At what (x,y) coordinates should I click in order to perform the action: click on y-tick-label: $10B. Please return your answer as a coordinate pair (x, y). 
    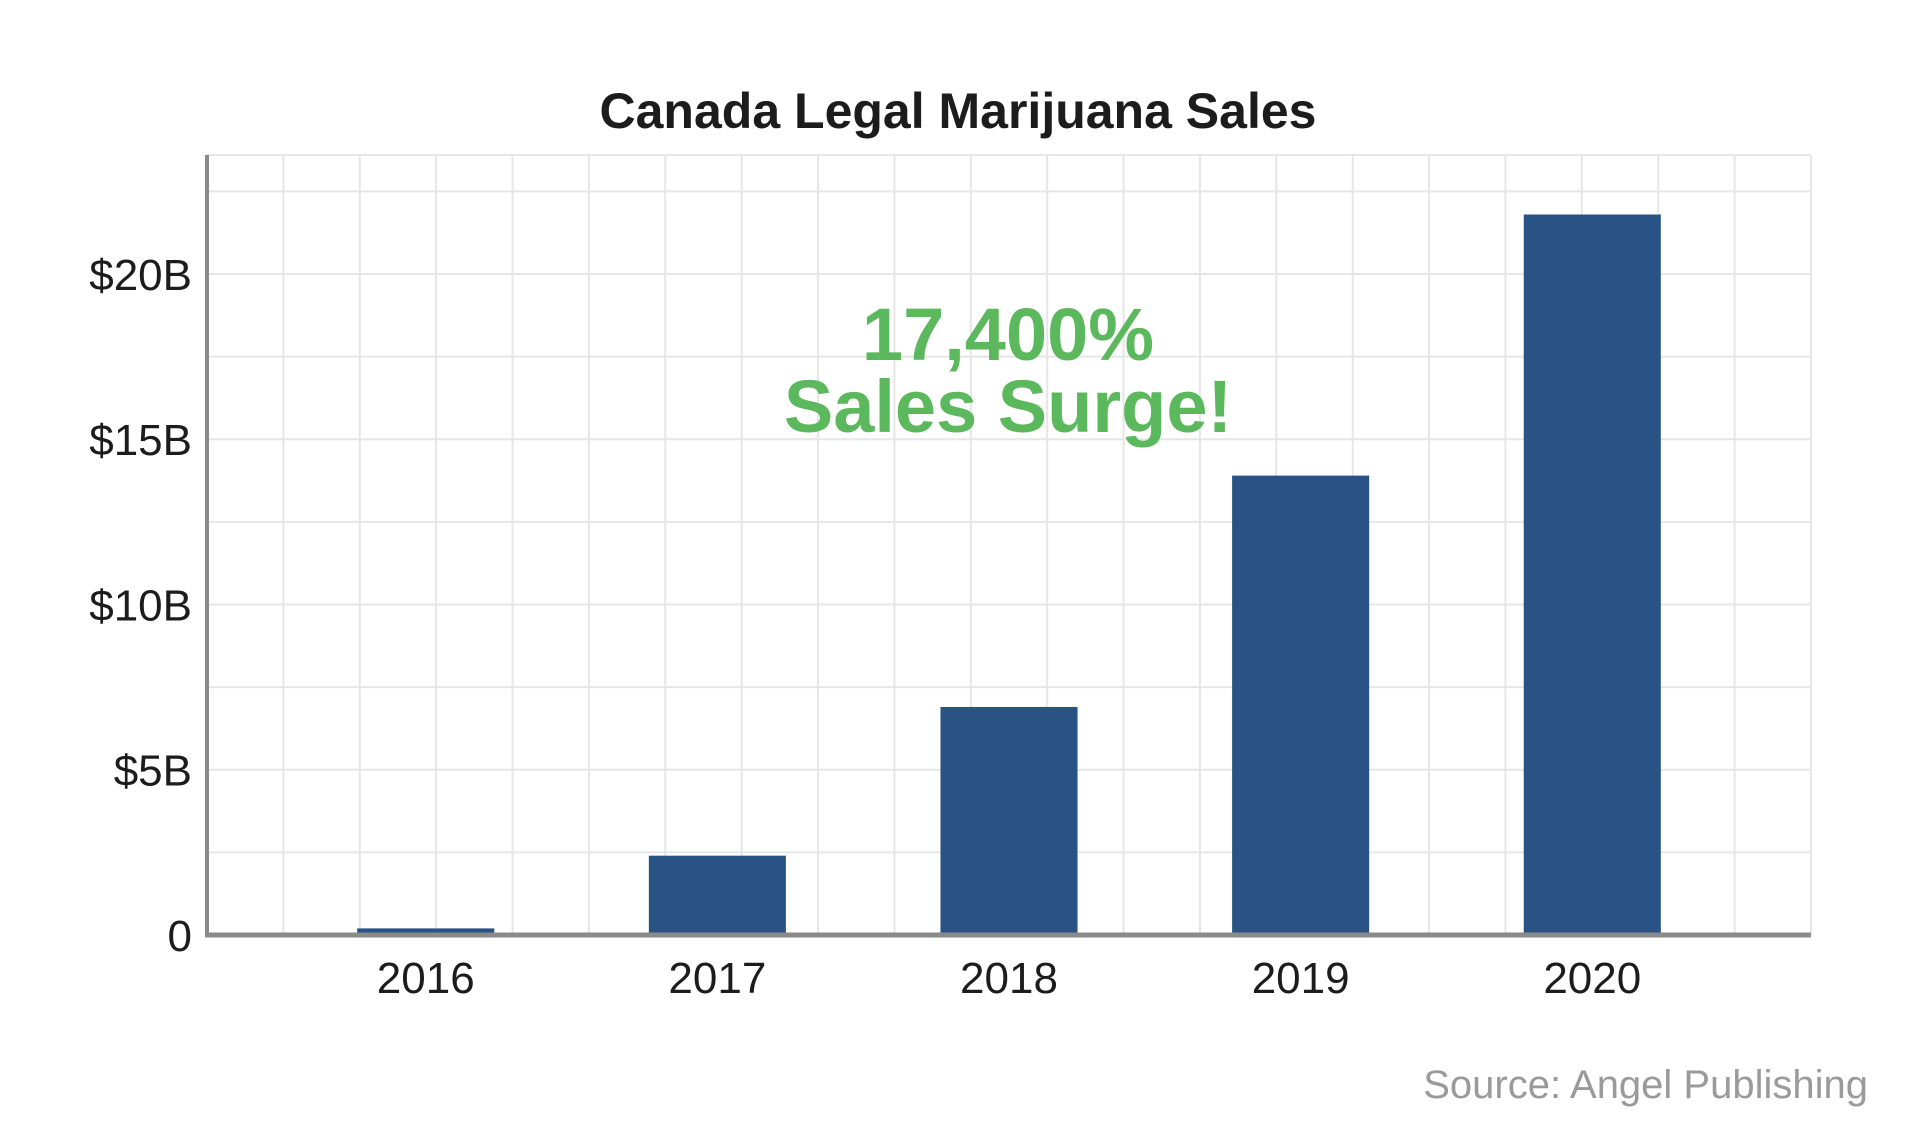
    Looking at the image, I should click on (140, 605).